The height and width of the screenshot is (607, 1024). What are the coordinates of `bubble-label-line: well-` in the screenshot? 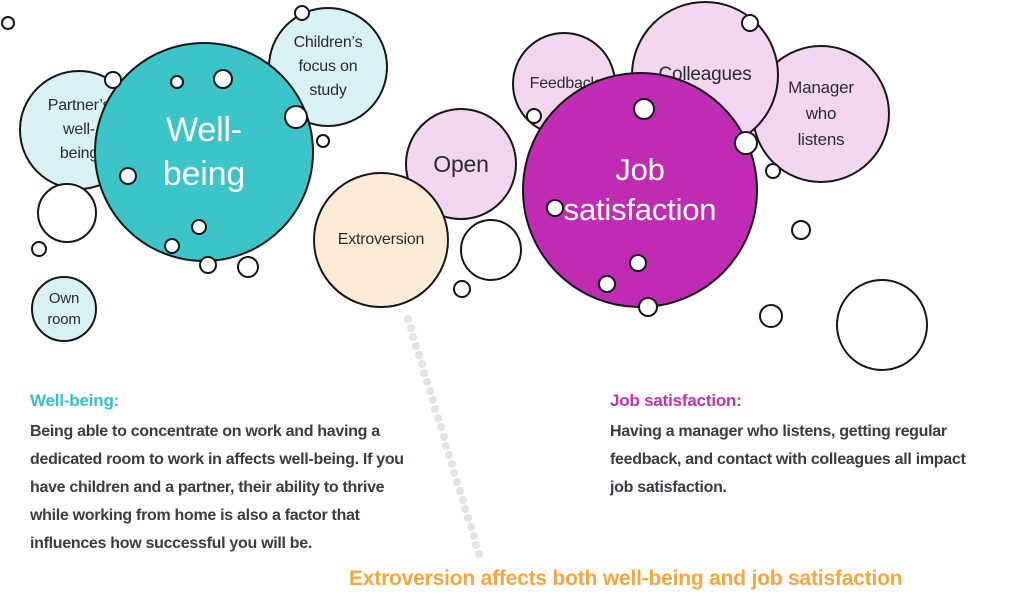 It's located at (79, 129).